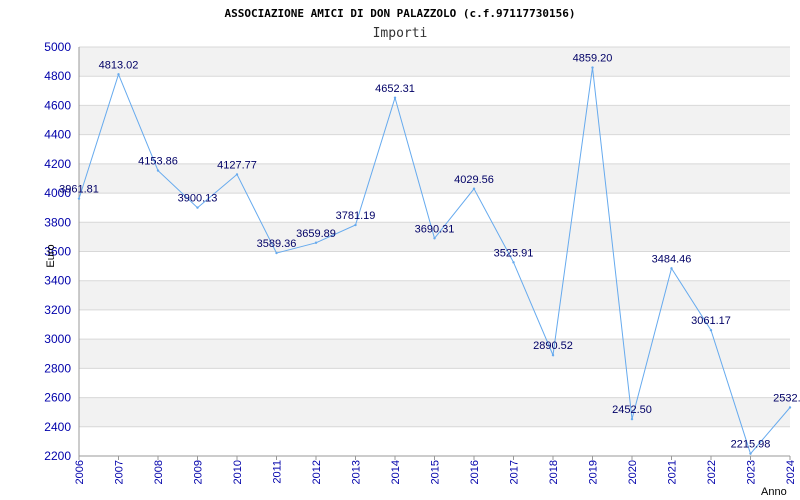 The width and height of the screenshot is (800, 500). Describe the element at coordinates (395, 89) in the screenshot. I see `data-label: 4652.31` at that location.